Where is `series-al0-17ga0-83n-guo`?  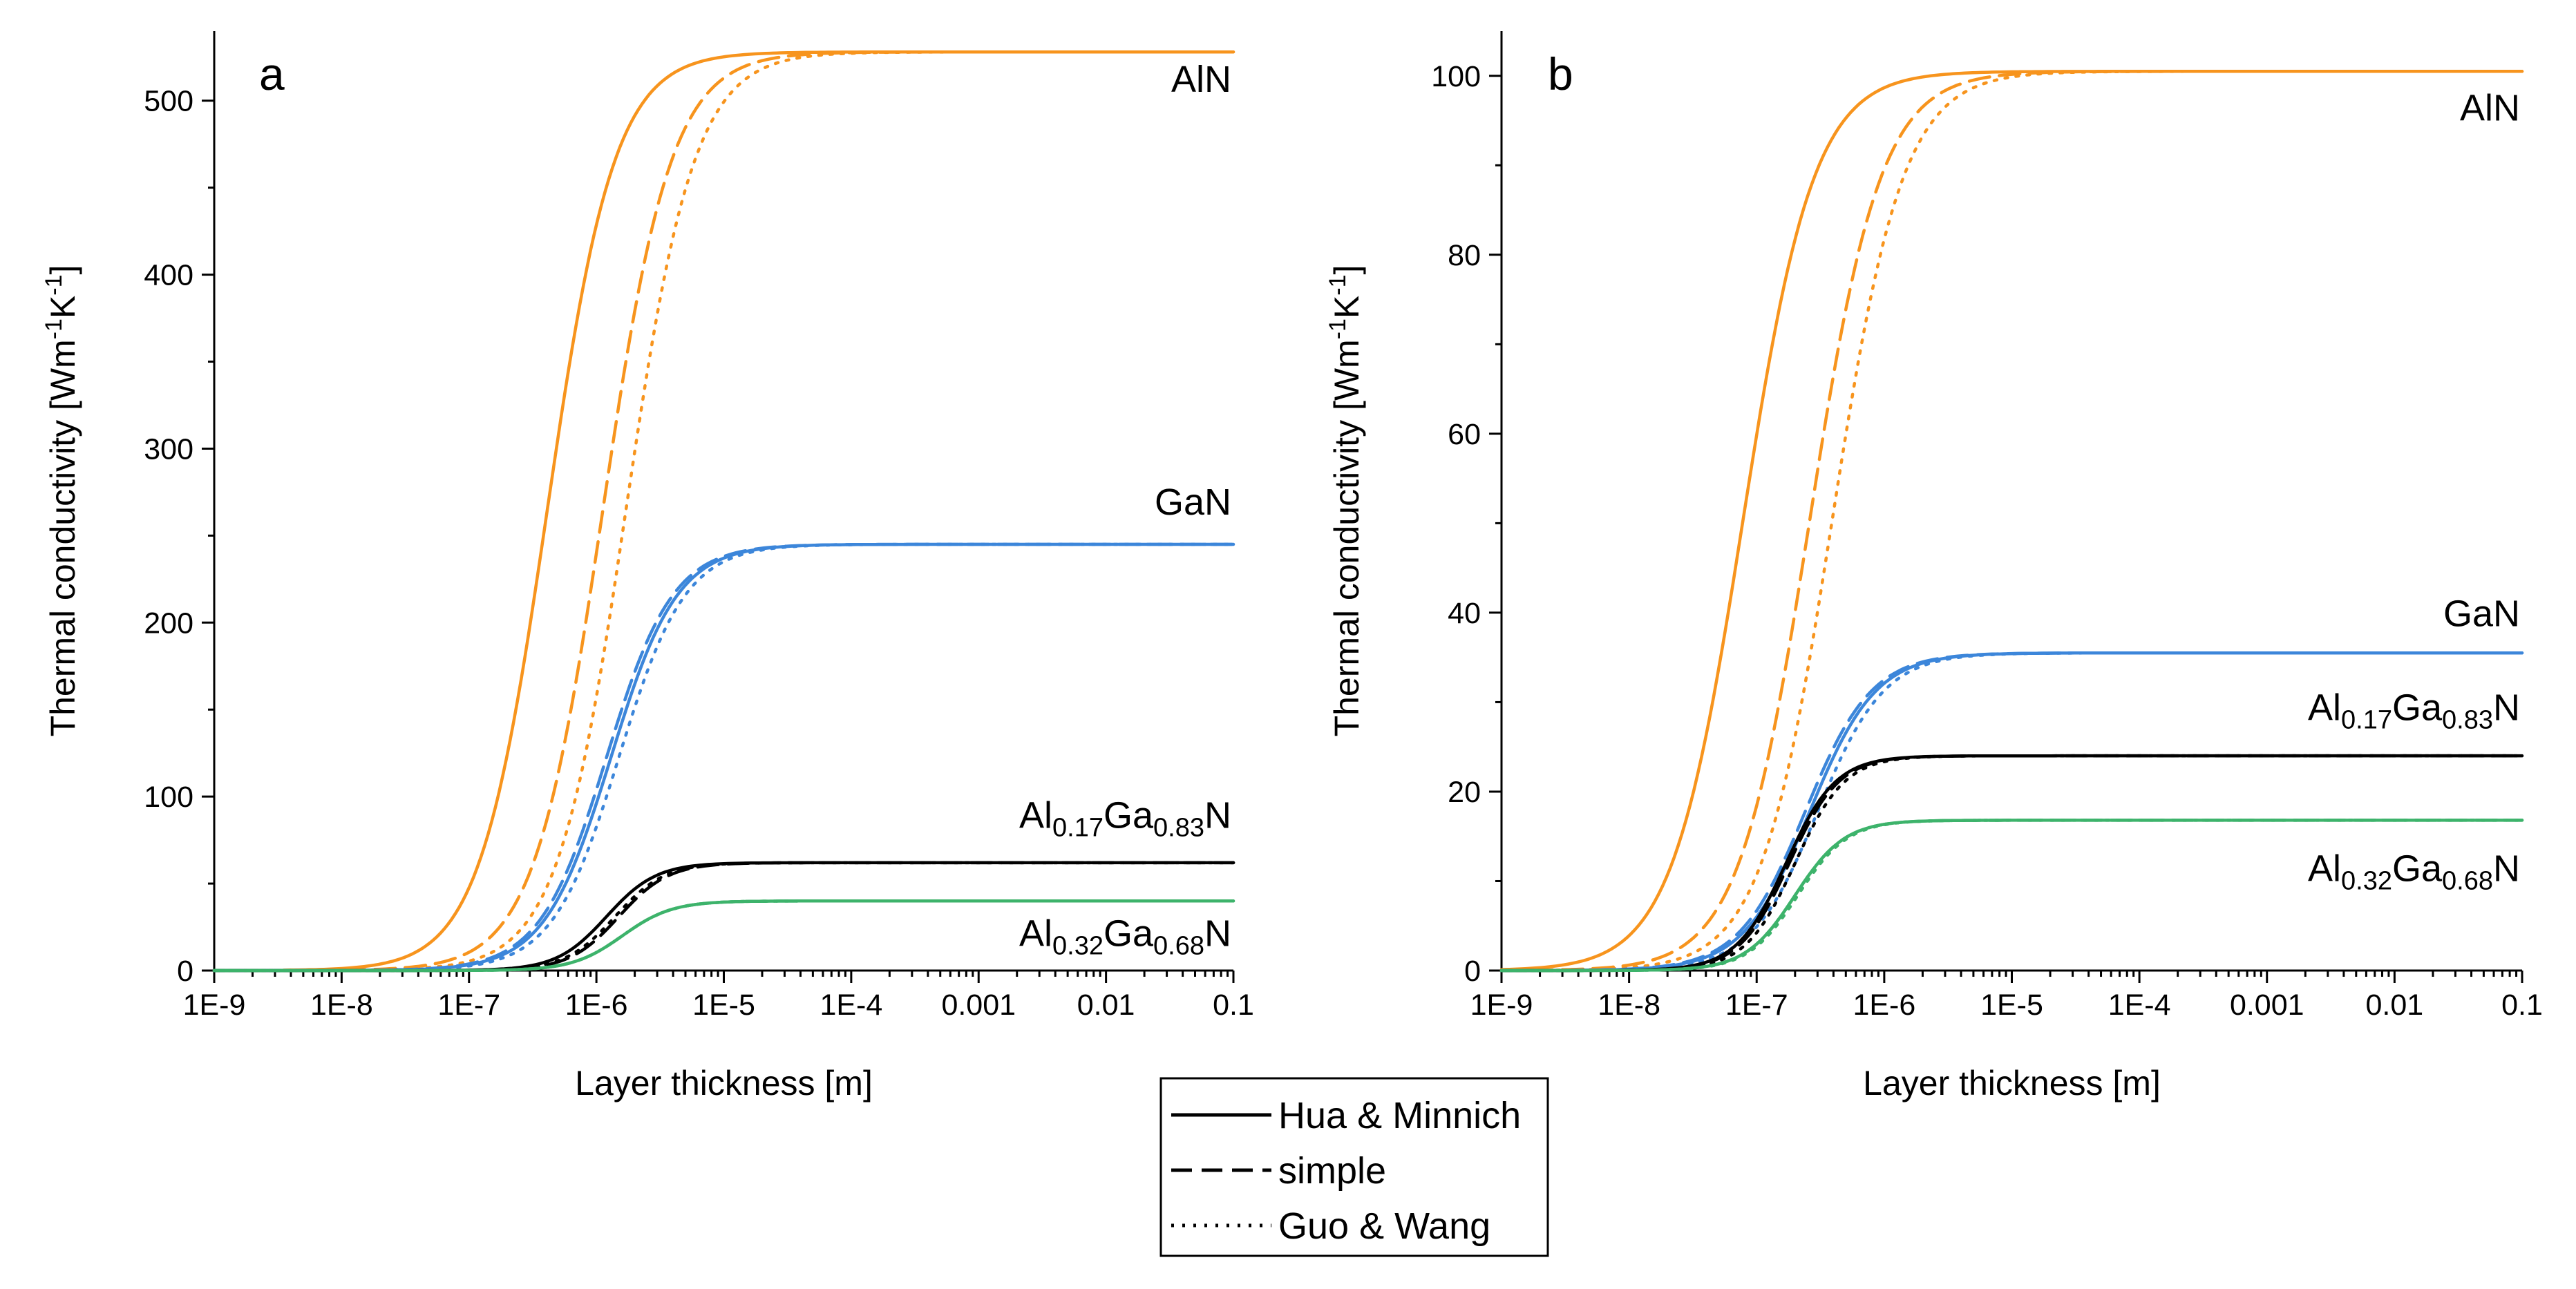
series-al0-17ga0-83n-guo is located at coordinates (2011, 864).